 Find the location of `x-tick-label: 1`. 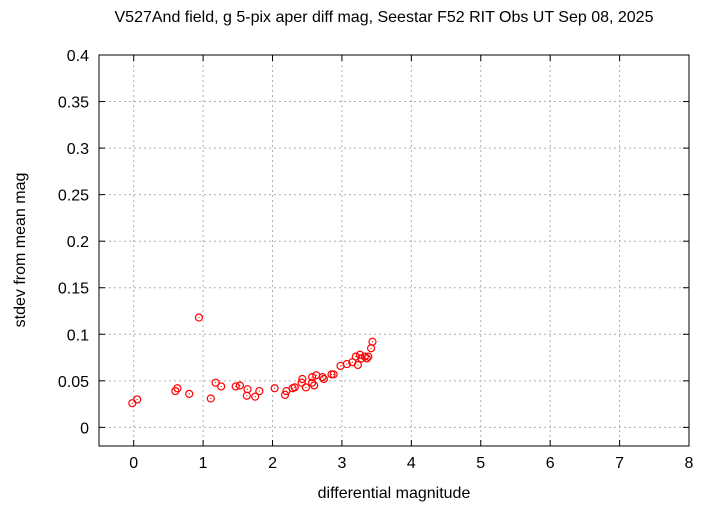

x-tick-label: 1 is located at coordinates (203, 463).